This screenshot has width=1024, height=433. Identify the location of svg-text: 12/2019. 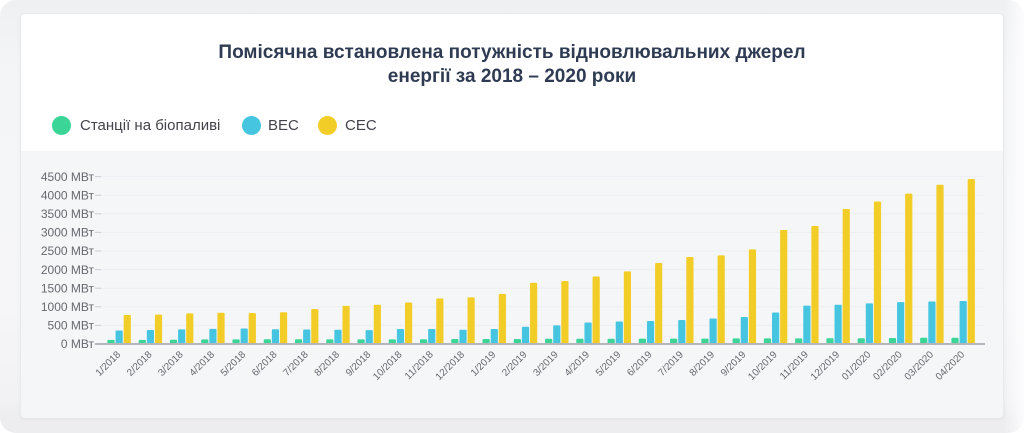
(826, 366).